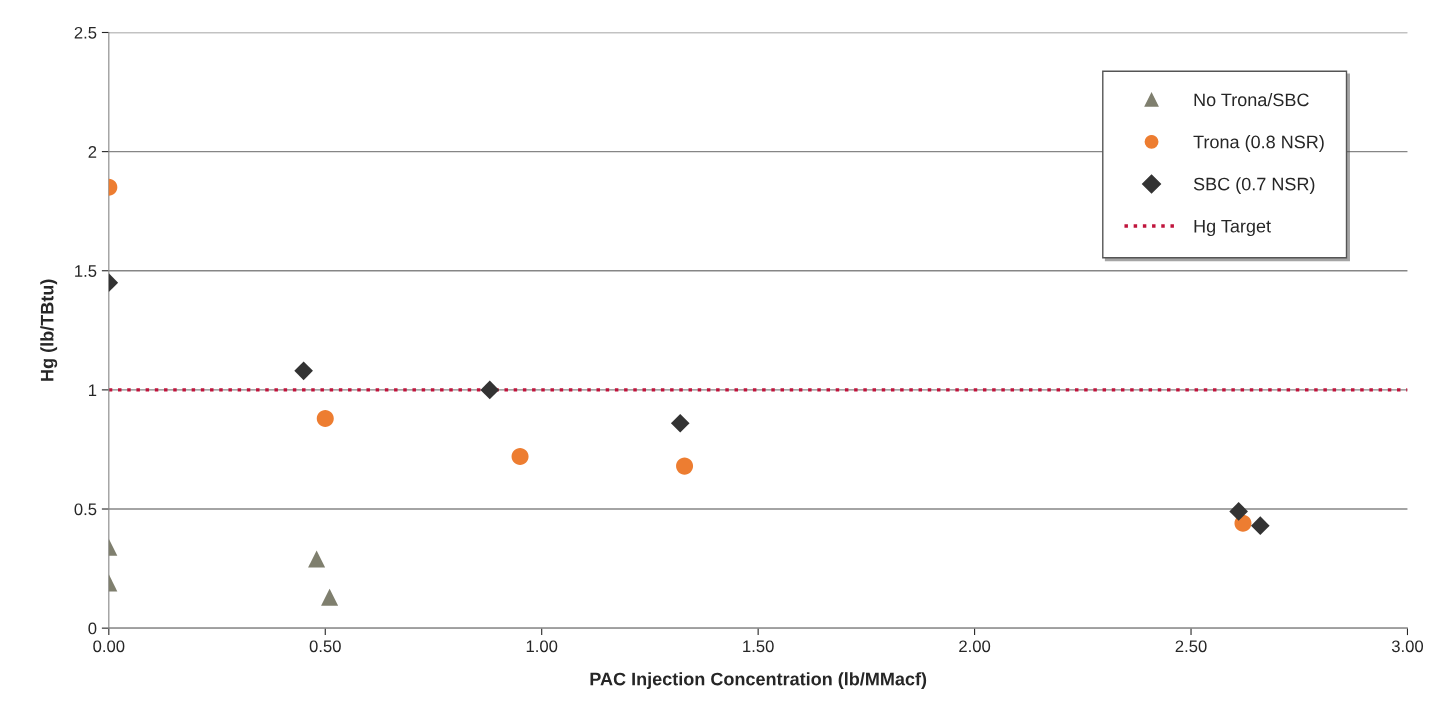 This screenshot has height=722, width=1451. I want to click on legend-label: No Trona/SBC, so click(1251, 99).